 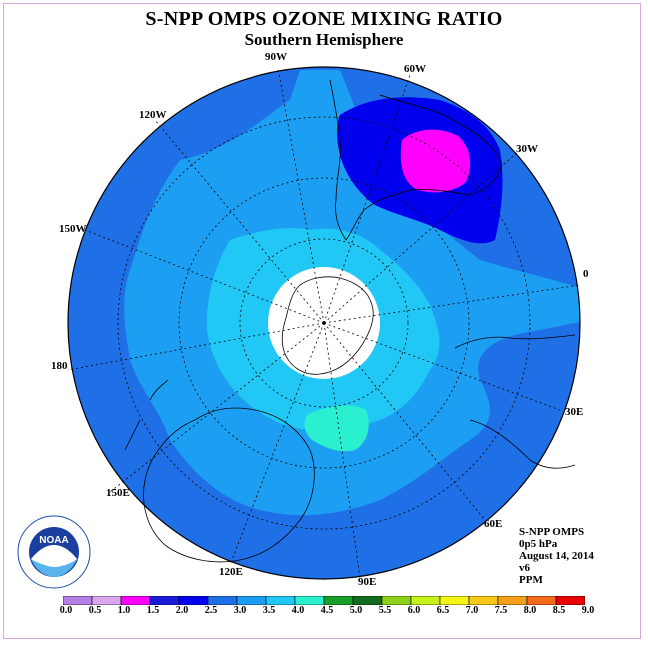 What do you see at coordinates (66, 610) in the screenshot?
I see `colorbar-tick-label: 0.0` at bounding box center [66, 610].